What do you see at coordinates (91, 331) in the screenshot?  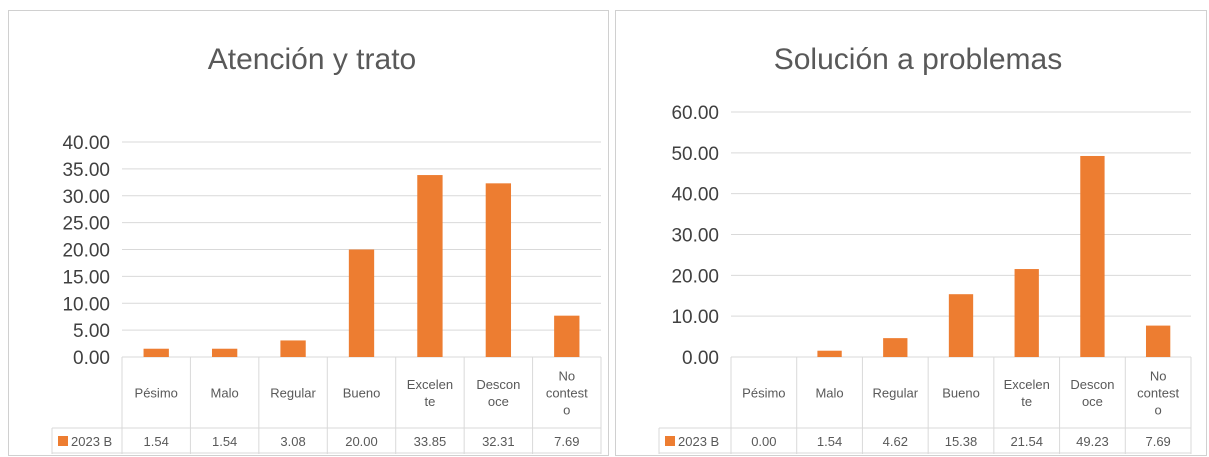 I see `y-tick-label: 5.00` at bounding box center [91, 331].